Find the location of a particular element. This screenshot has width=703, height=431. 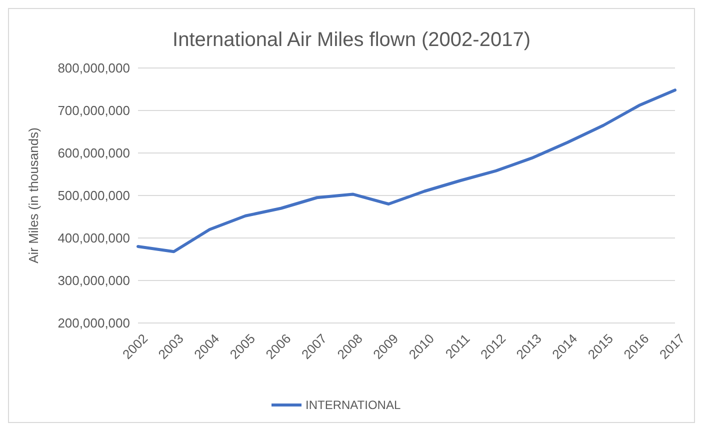

y-tick-label: 800,000,000 is located at coordinates (94, 68).